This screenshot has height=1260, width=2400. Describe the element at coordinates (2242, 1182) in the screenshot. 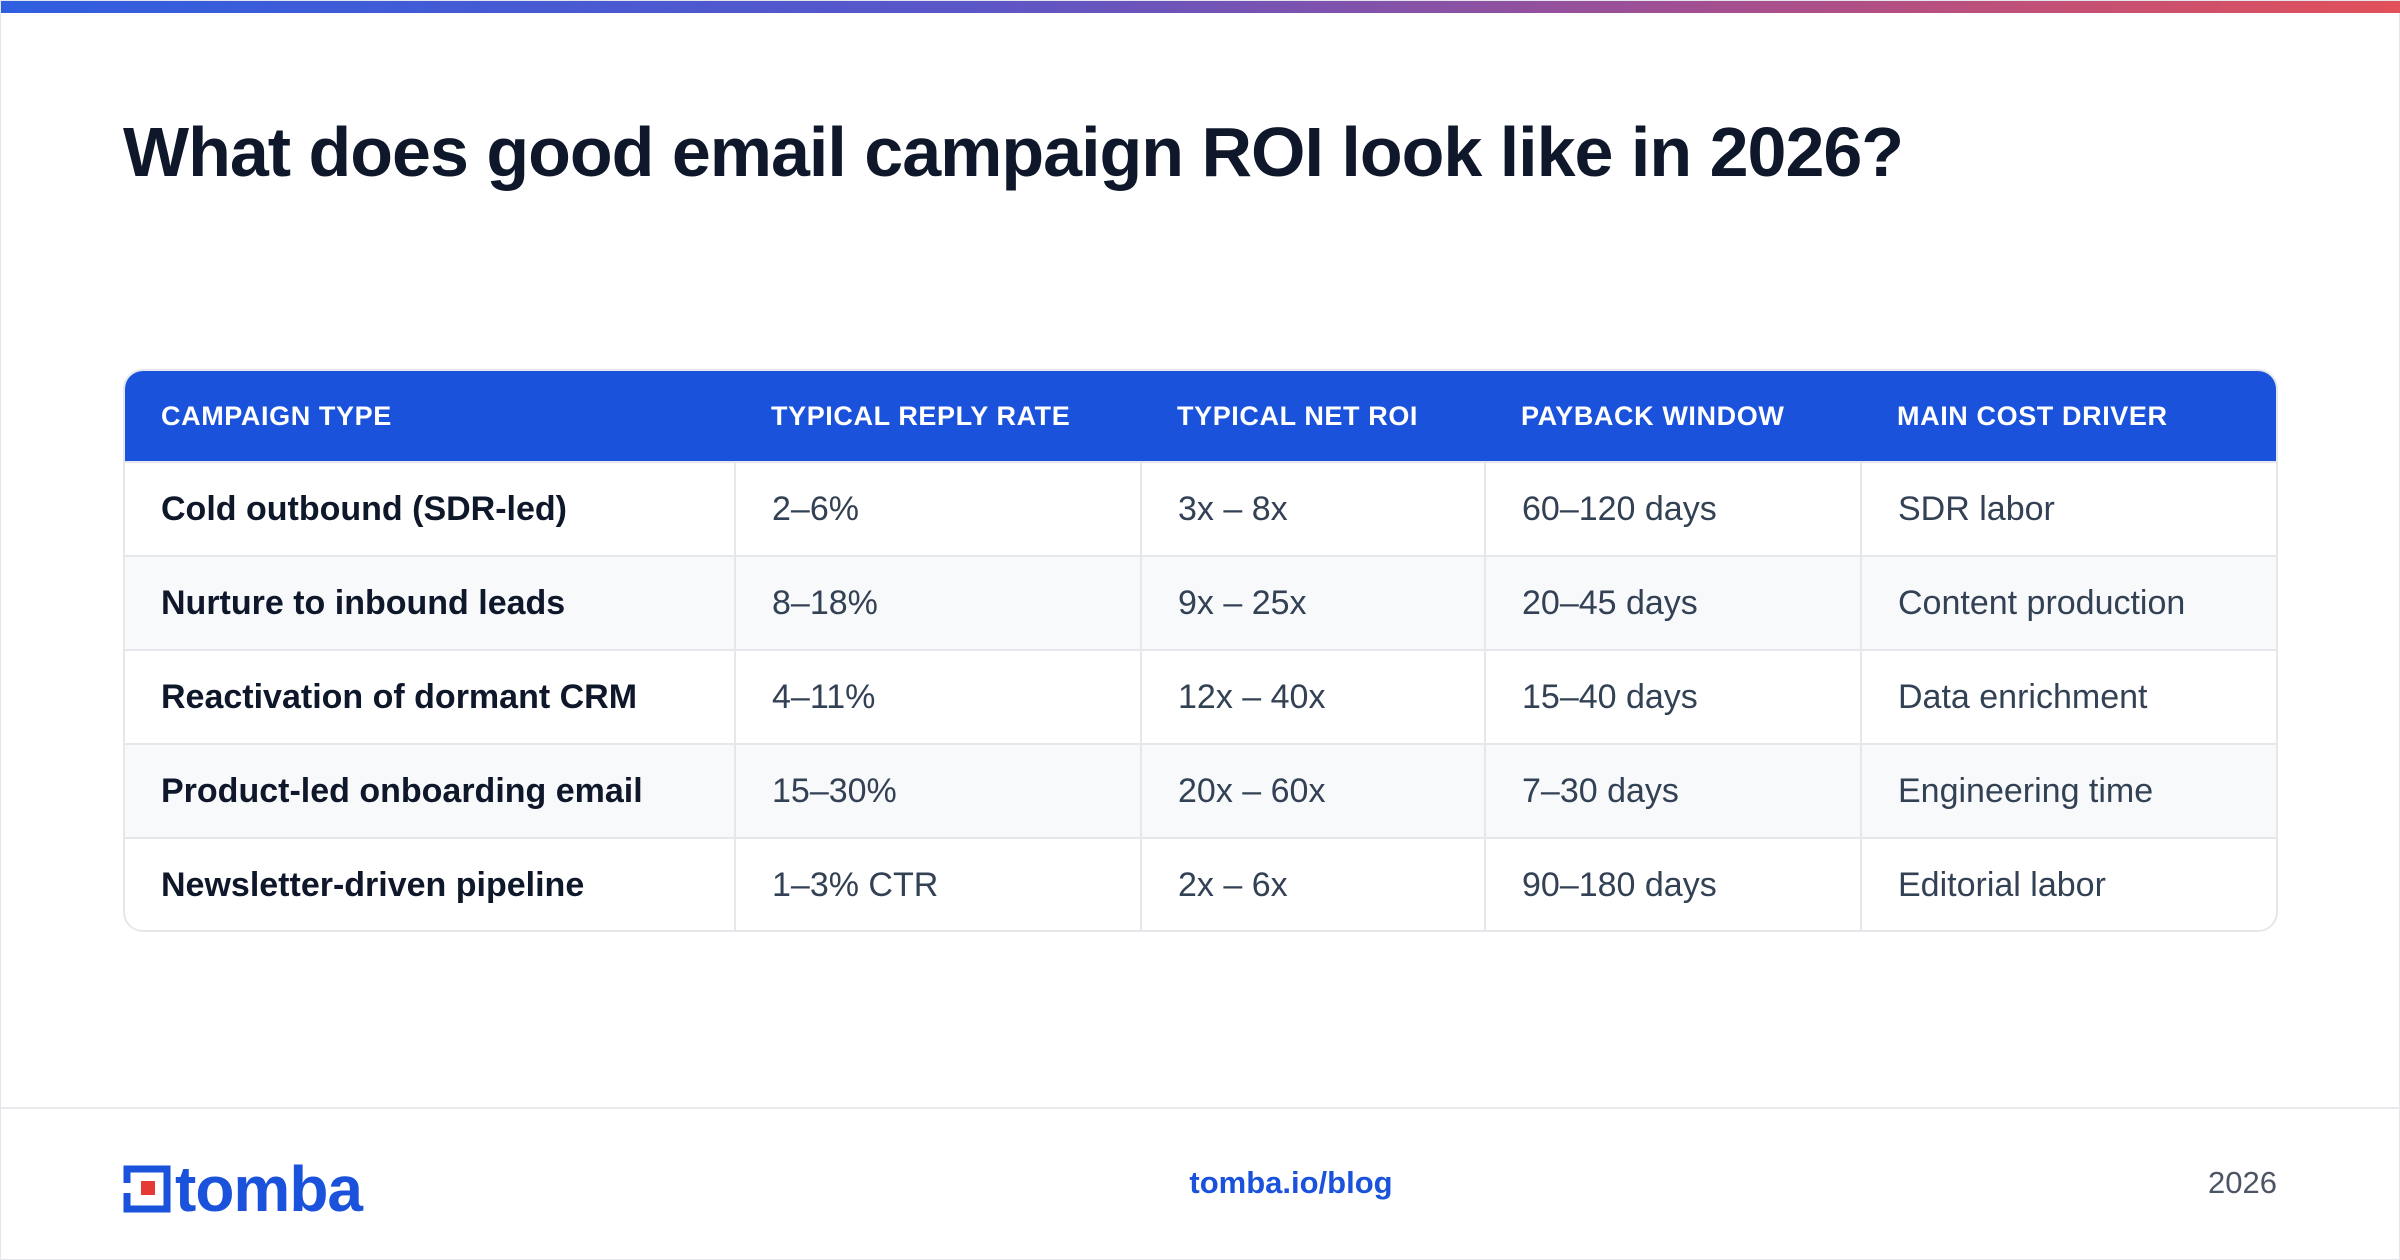

I see `footer-year: 2026` at that location.